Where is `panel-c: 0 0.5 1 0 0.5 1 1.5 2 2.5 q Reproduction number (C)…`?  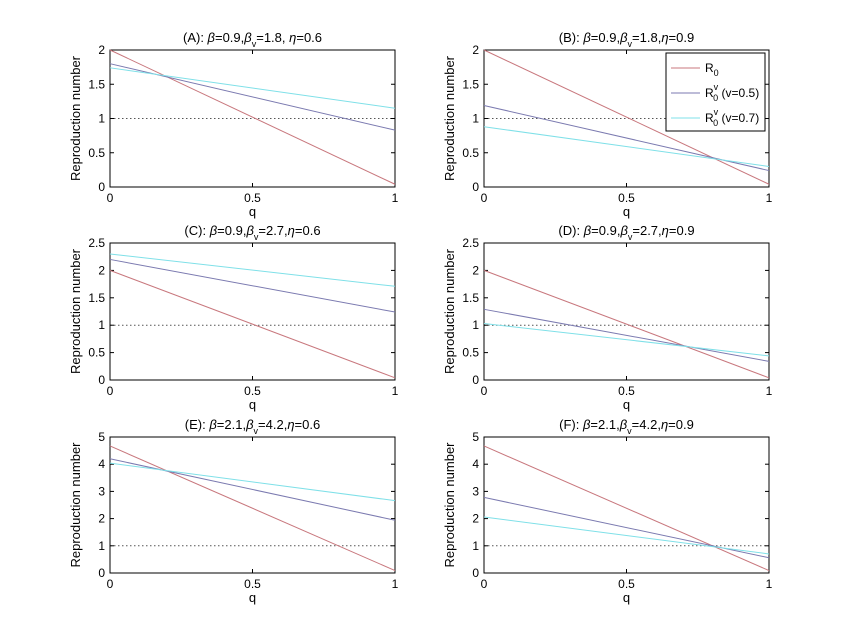
panel-c: 0 0.5 1 0 0.5 1 1.5 2 2.5 q Reproduction number (C)… is located at coordinates (233, 317).